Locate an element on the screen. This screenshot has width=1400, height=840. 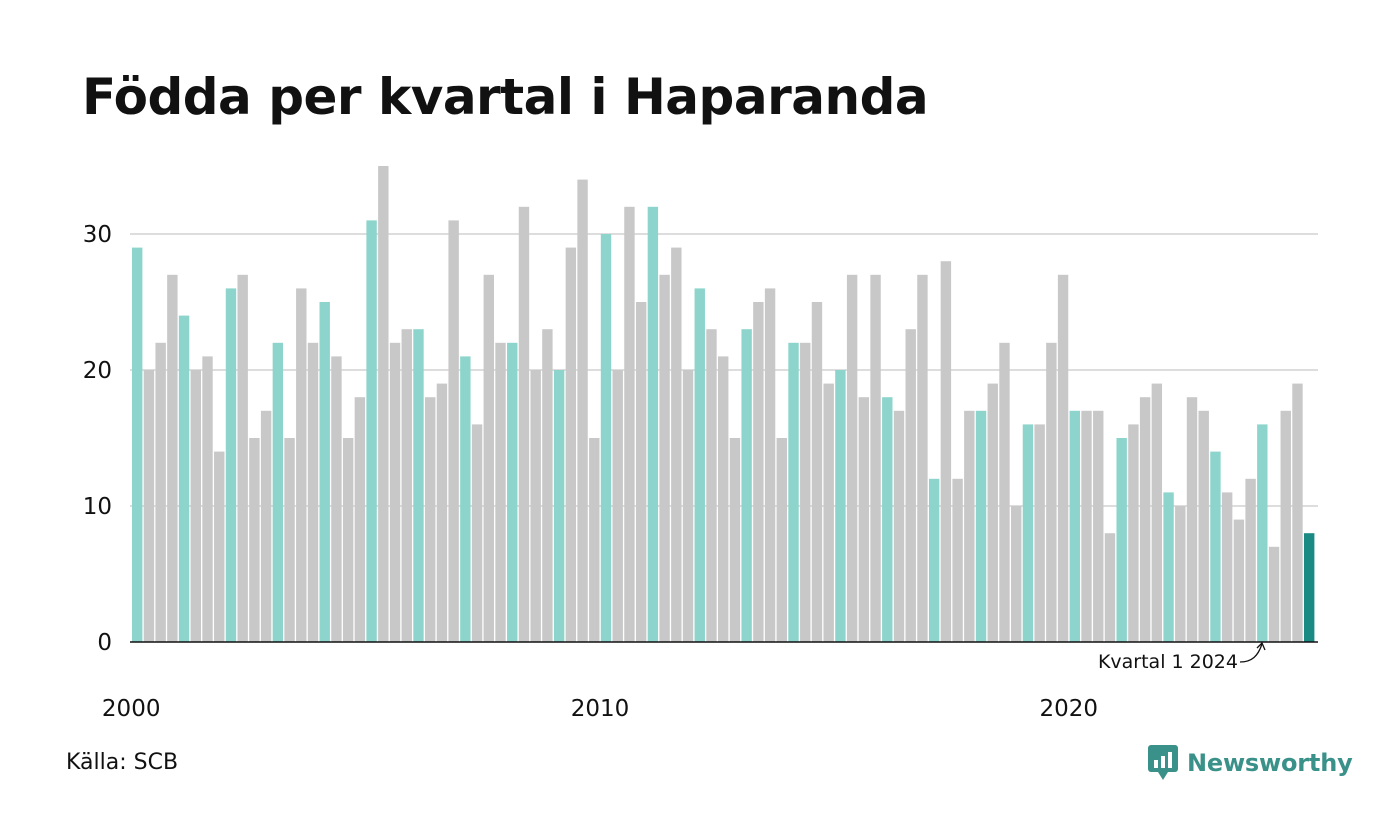
source-note: Källa: SCB is located at coordinates (122, 762).